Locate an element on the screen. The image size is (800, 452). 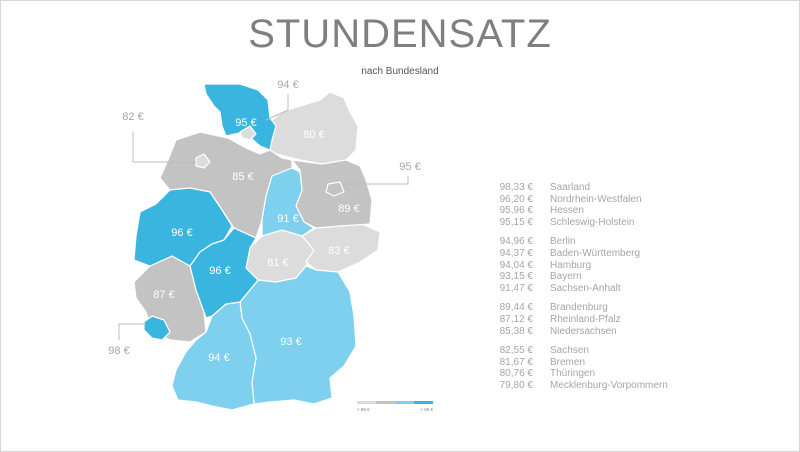
legend-low-label: < 88 € is located at coordinates (363, 409).